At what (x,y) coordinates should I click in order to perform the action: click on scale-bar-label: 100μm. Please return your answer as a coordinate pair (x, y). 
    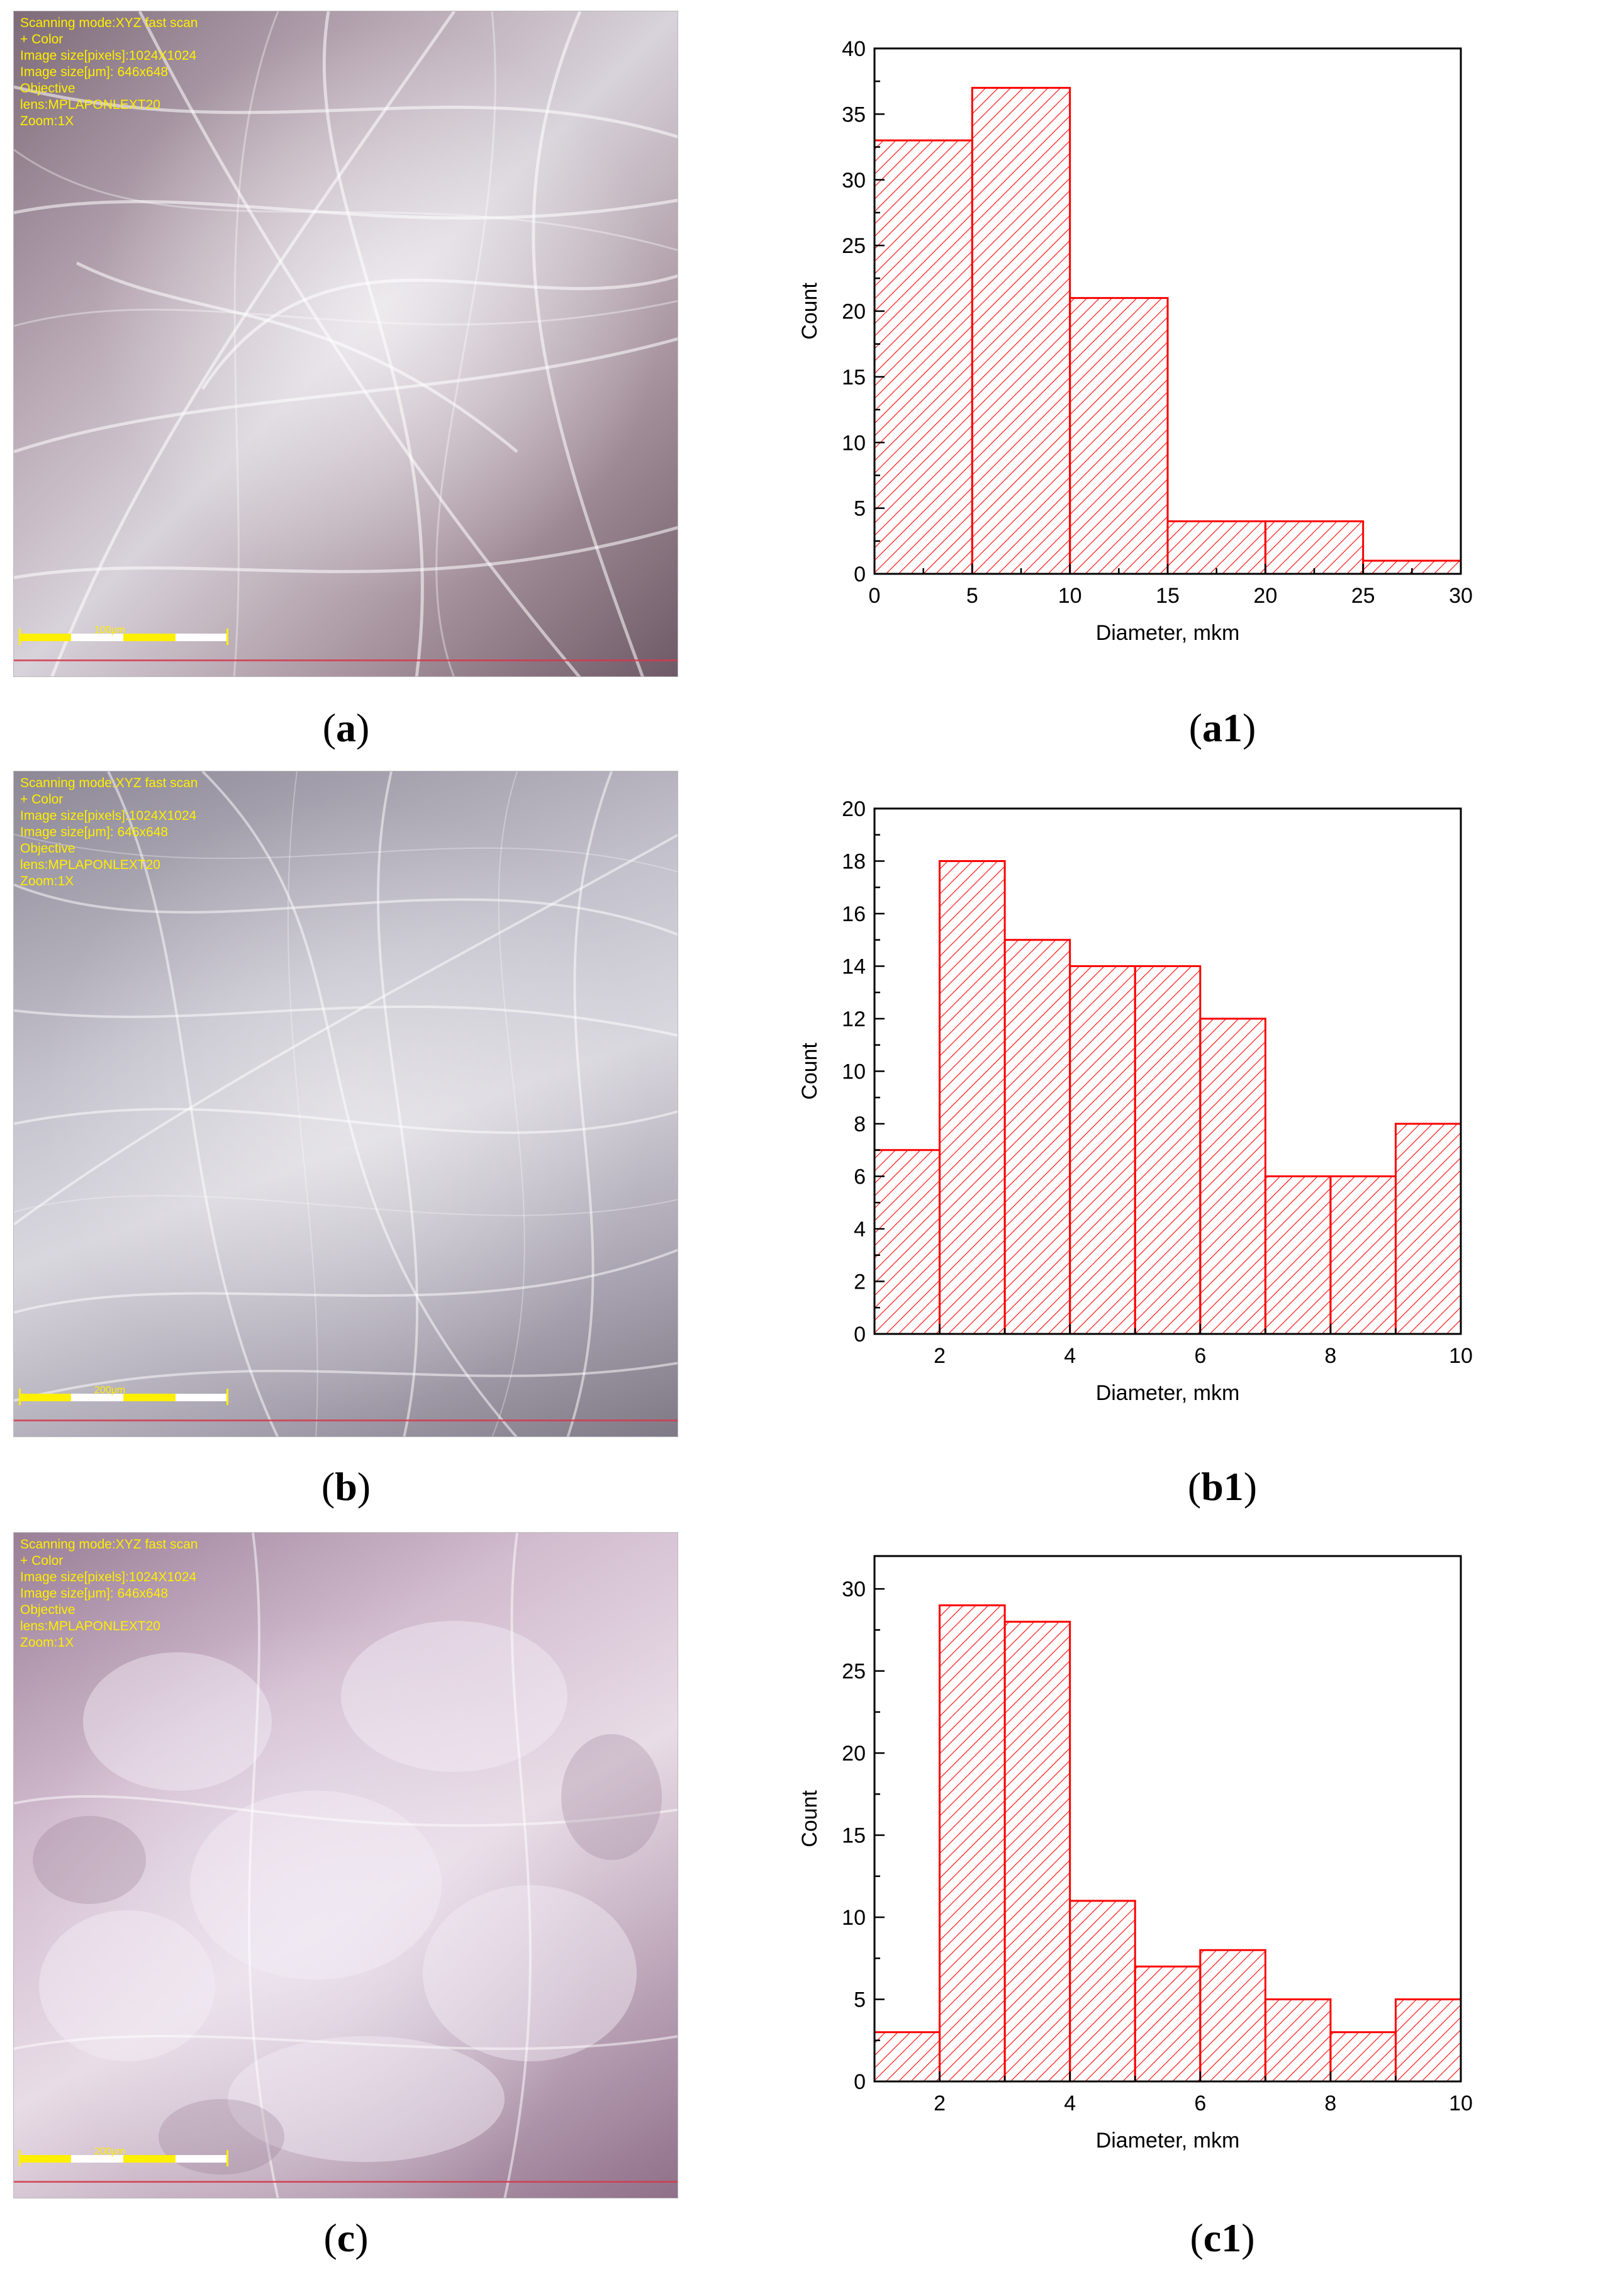
    Looking at the image, I should click on (110, 630).